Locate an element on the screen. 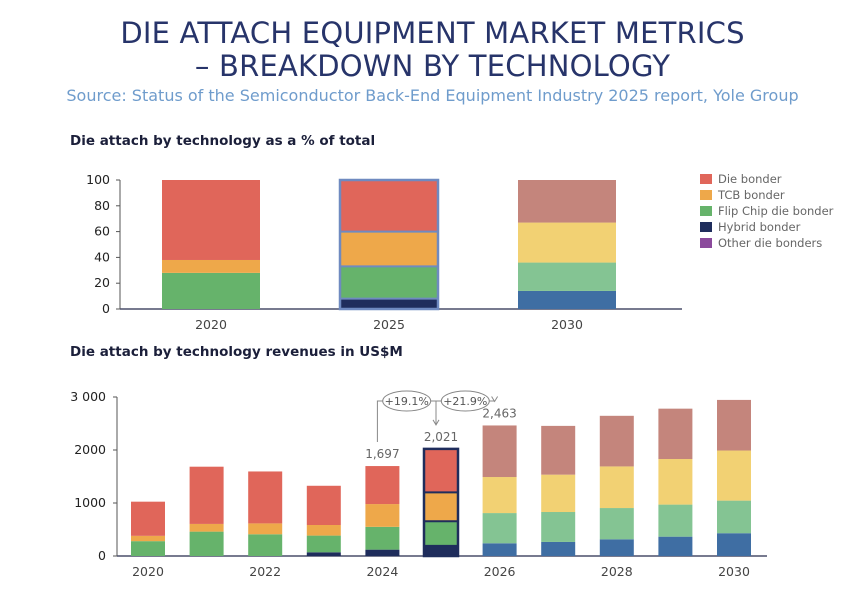 The height and width of the screenshot is (592, 865). y-tick-label: 1000 is located at coordinates (90, 502).